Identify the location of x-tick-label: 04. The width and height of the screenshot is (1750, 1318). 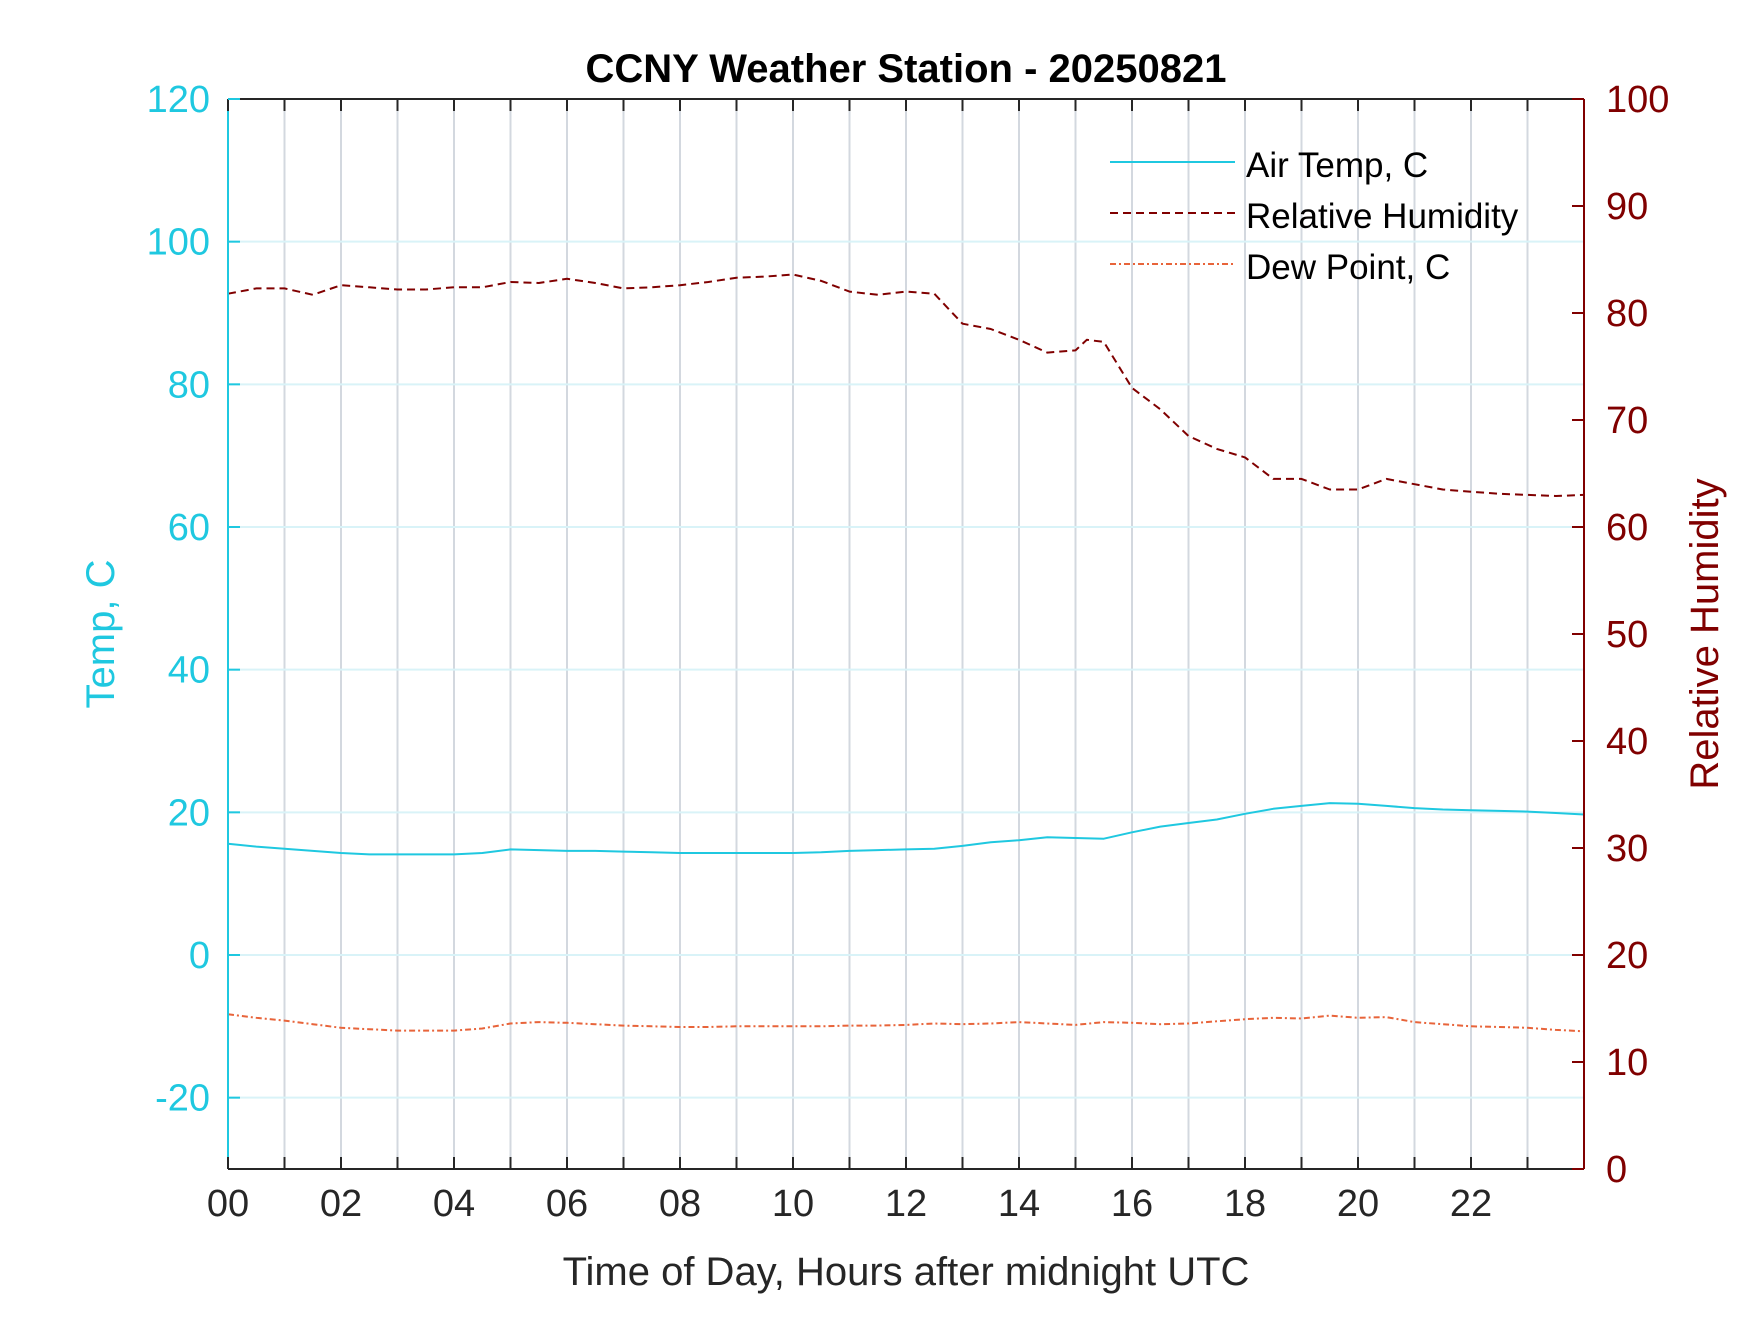
(454, 1204).